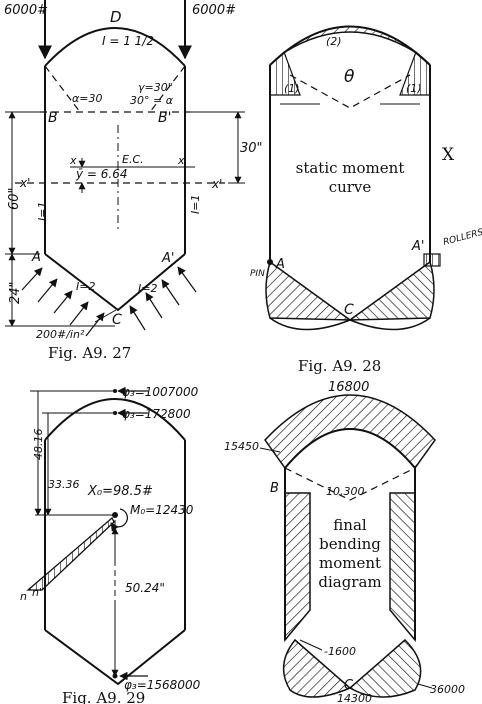  What do you see at coordinates (115, 391) in the screenshot?
I see `phi1-dot` at bounding box center [115, 391].